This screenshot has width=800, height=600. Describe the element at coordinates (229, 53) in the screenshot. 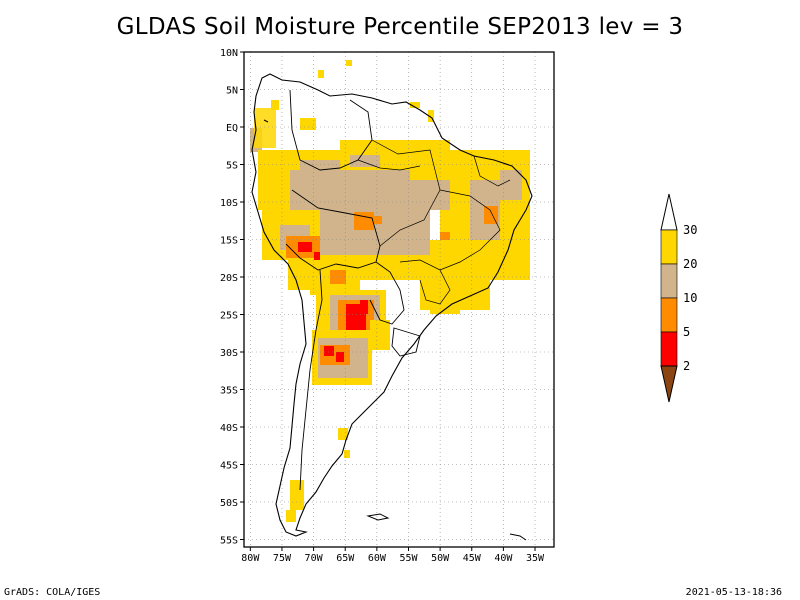

I see `lat-tick-label: 10N` at that location.